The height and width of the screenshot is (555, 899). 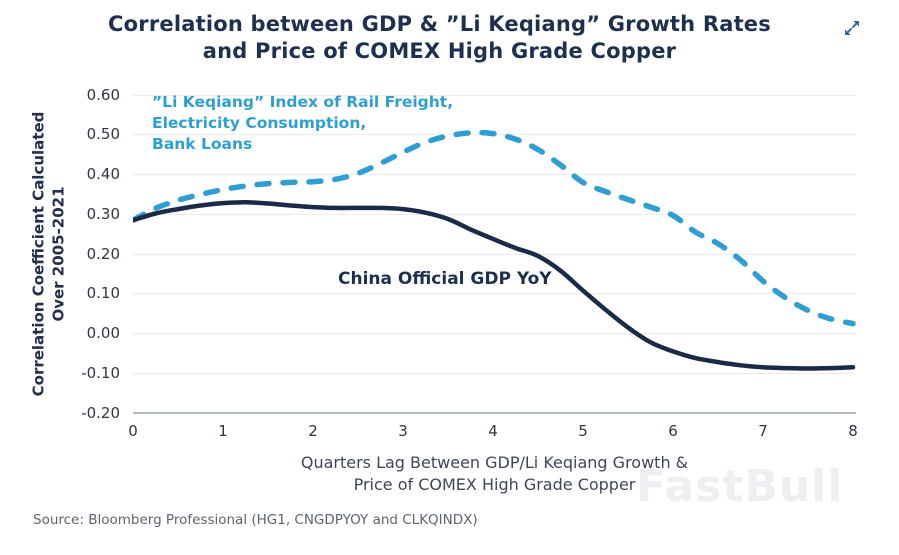 I want to click on x-tick-label: 7, so click(x=763, y=431).